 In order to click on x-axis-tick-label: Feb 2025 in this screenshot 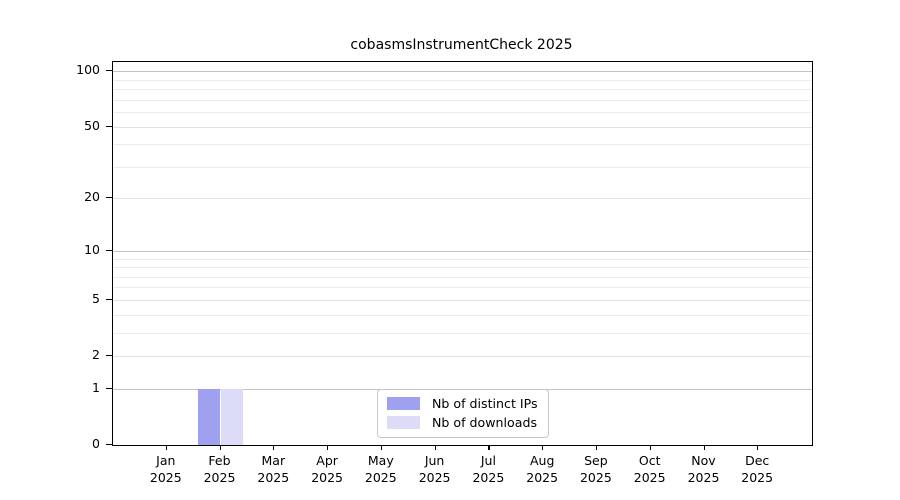, I will do `click(219, 469)`.